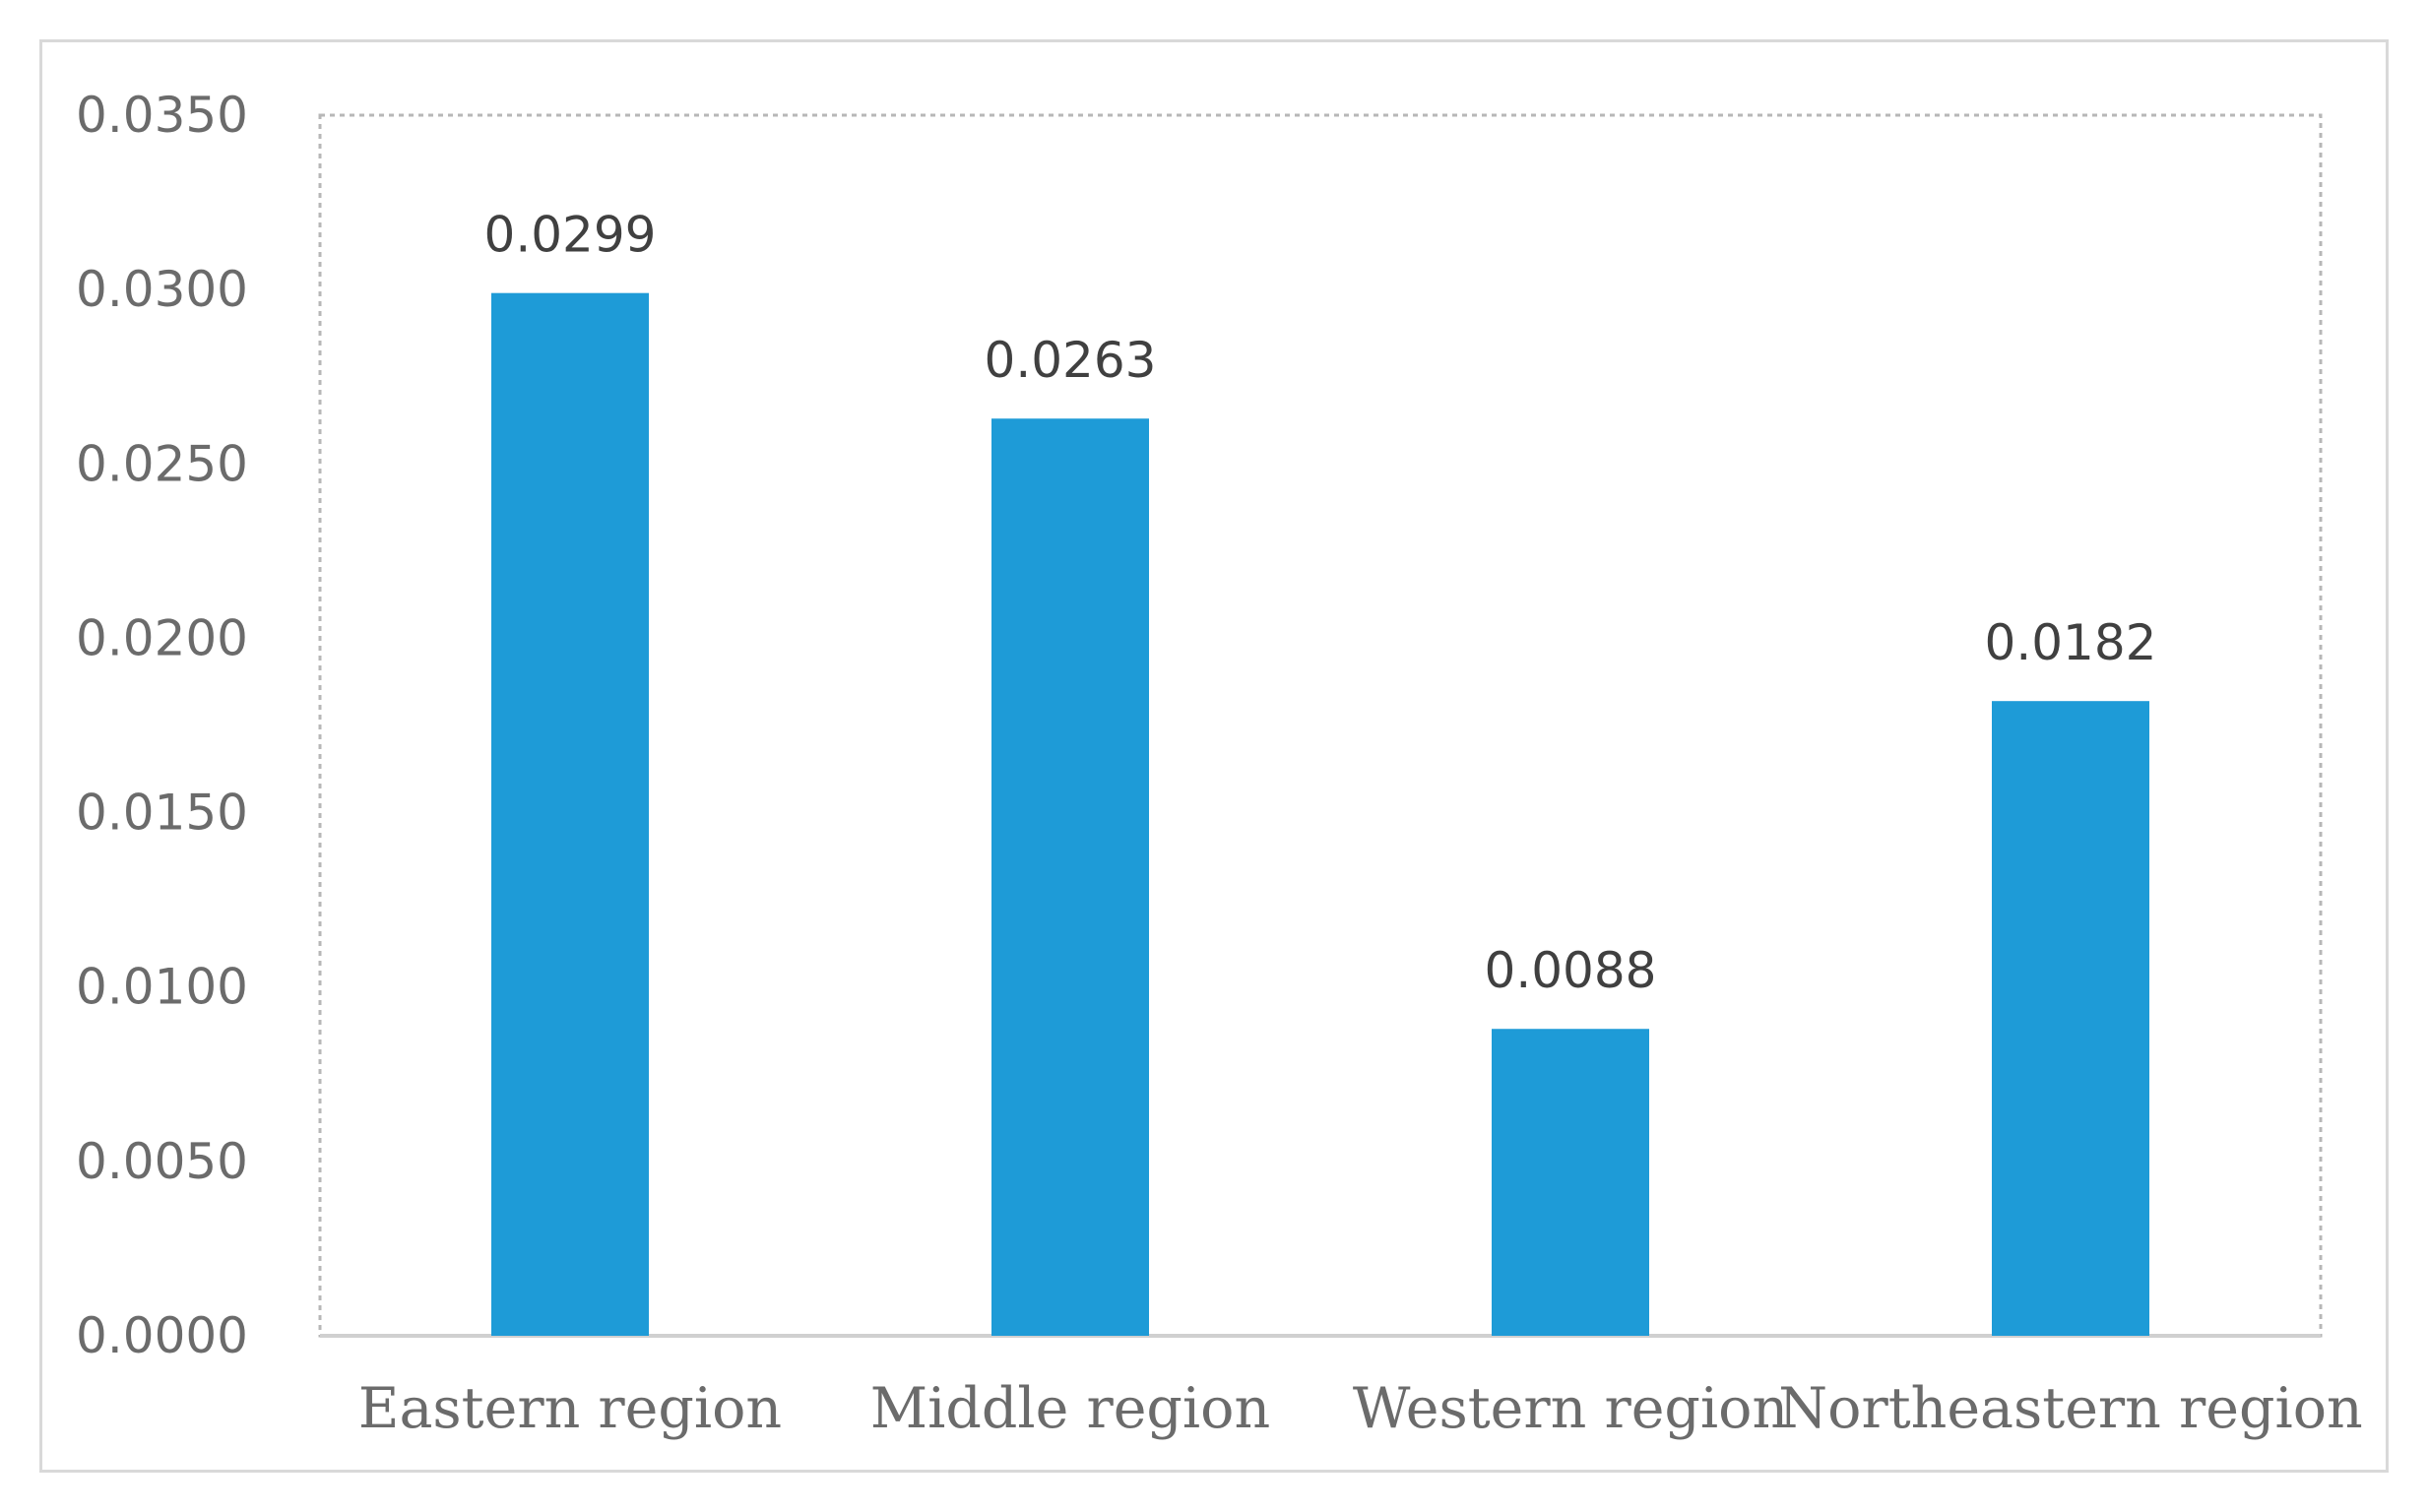  Describe the element at coordinates (162, 1335) in the screenshot. I see `y-tick-label: 0.0000` at that location.